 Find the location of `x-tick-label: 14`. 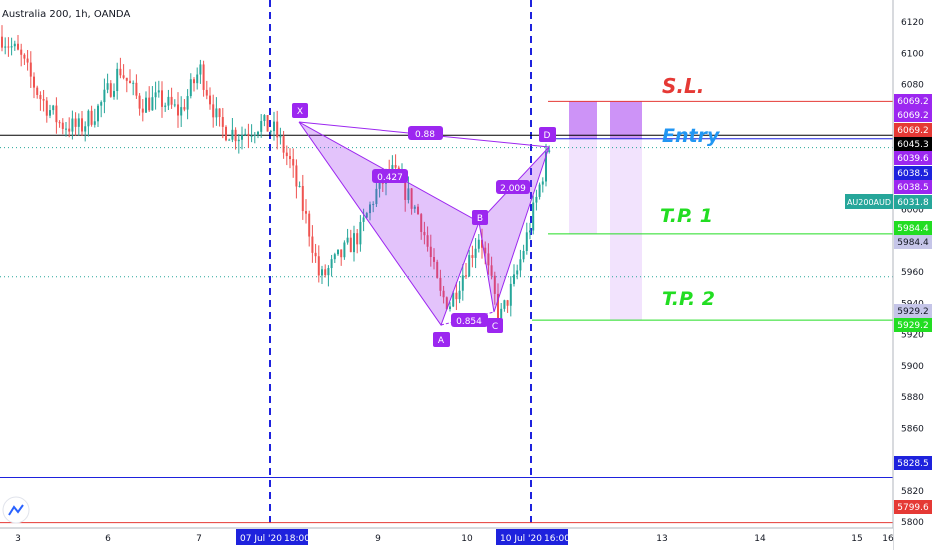

x-tick-label: 14 is located at coordinates (760, 539).